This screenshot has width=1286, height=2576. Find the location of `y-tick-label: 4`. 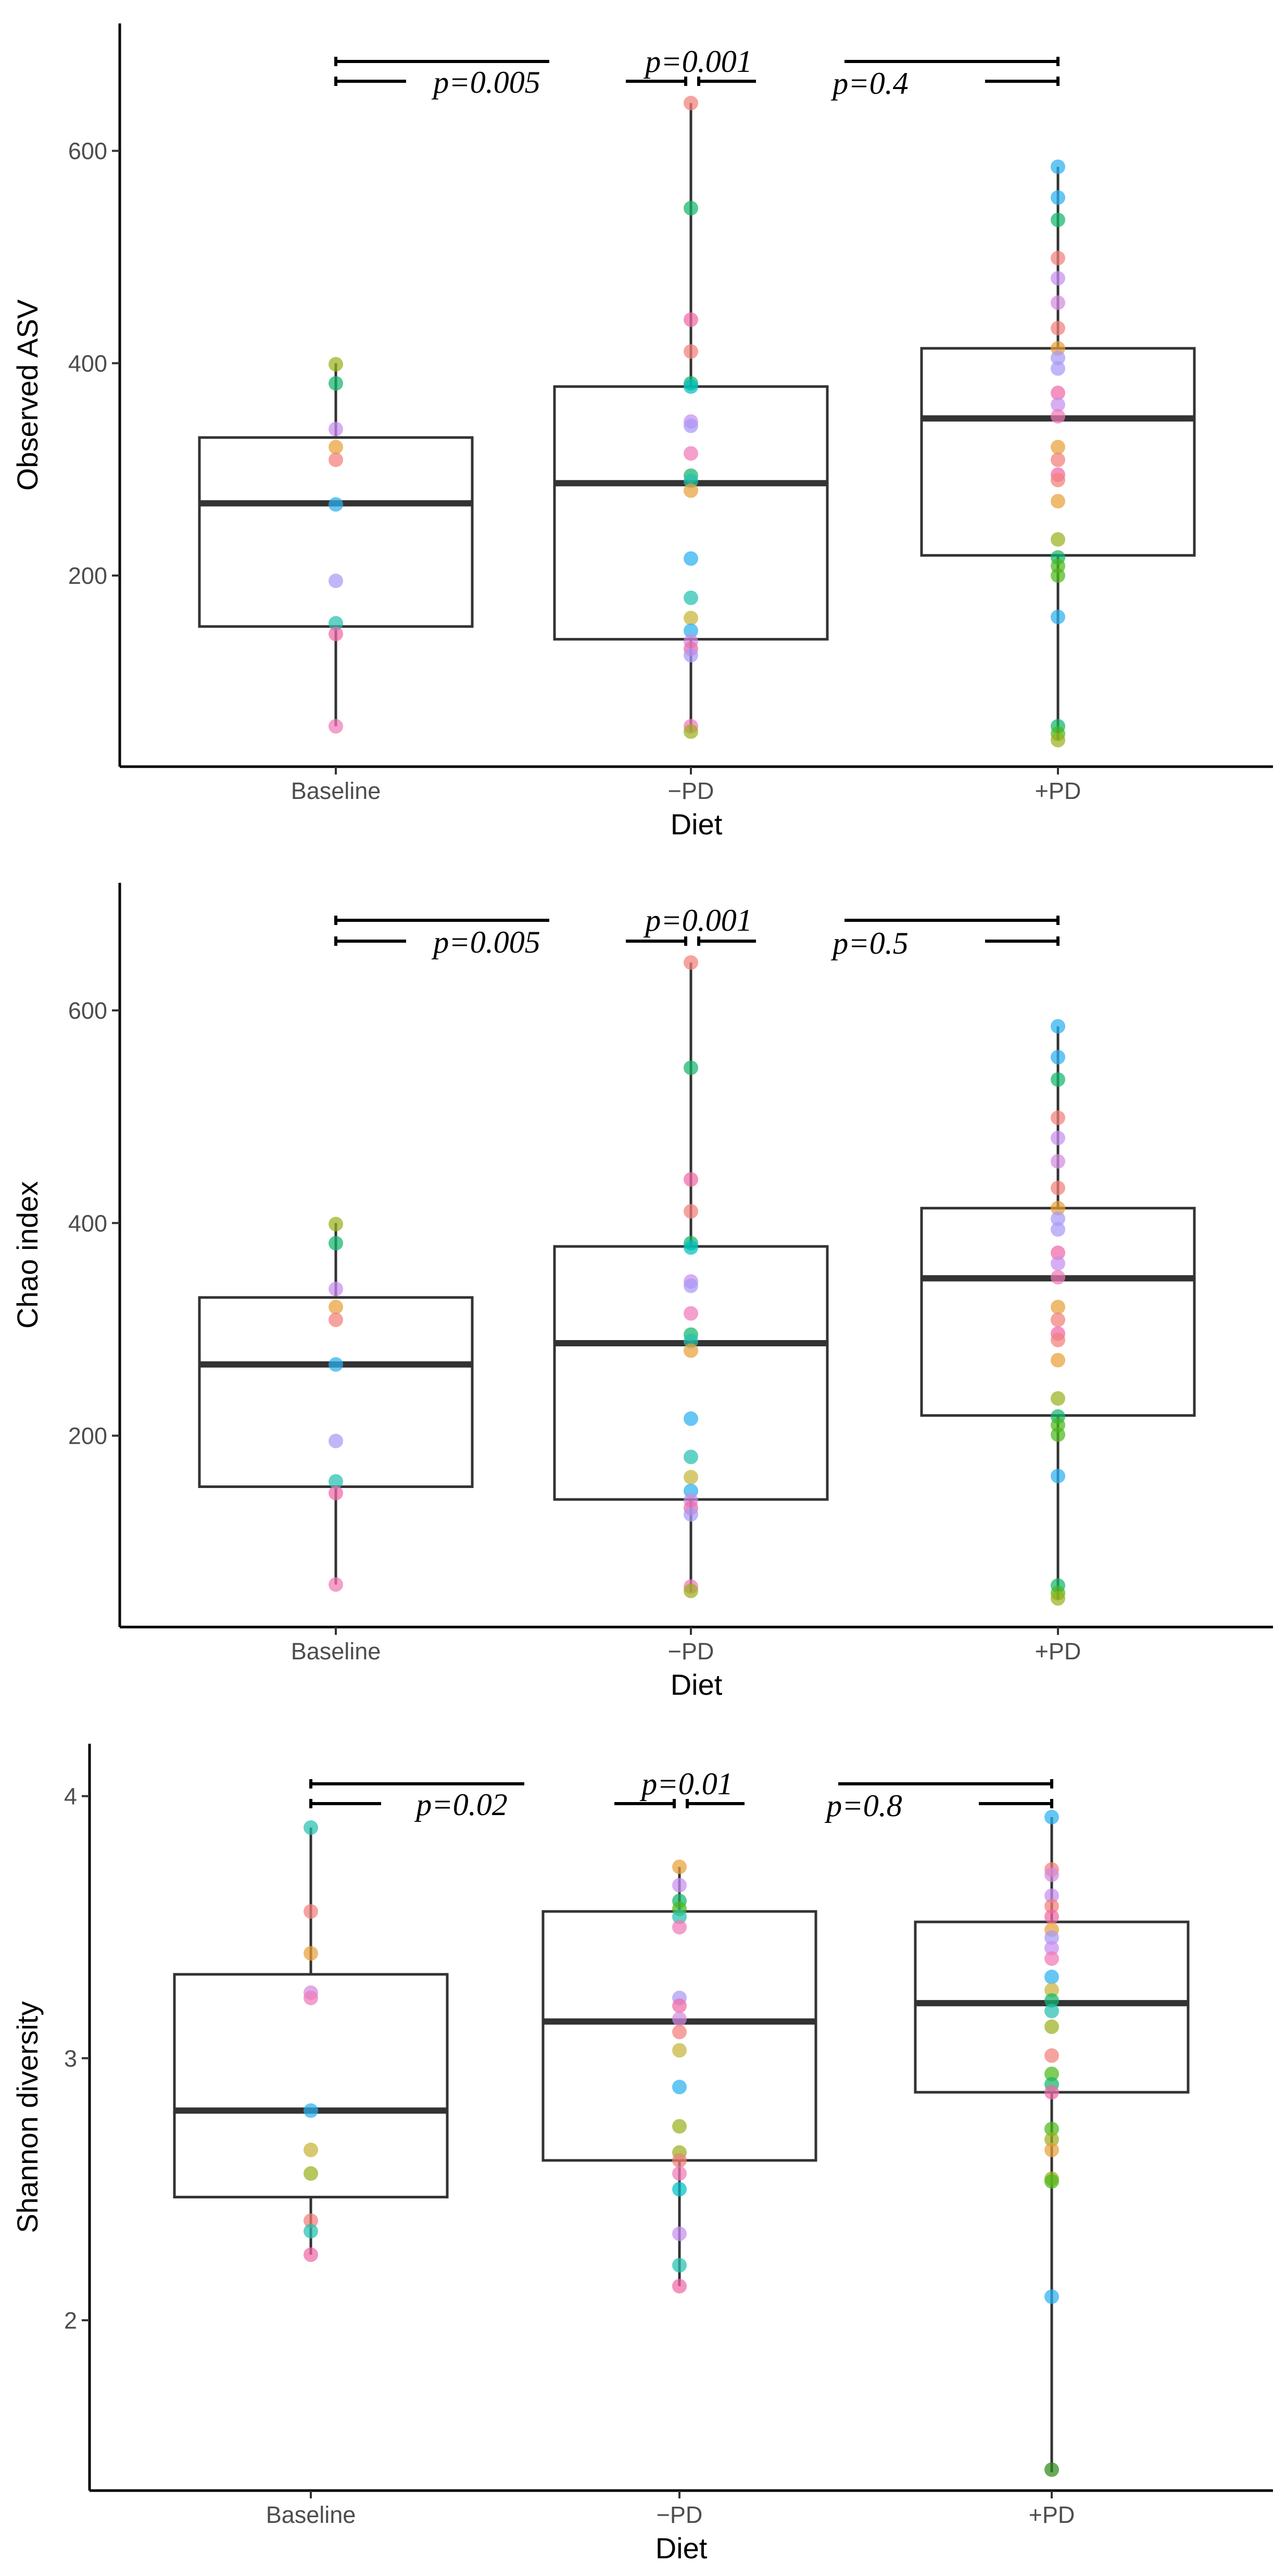

y-tick-label: 4 is located at coordinates (70, 1796).